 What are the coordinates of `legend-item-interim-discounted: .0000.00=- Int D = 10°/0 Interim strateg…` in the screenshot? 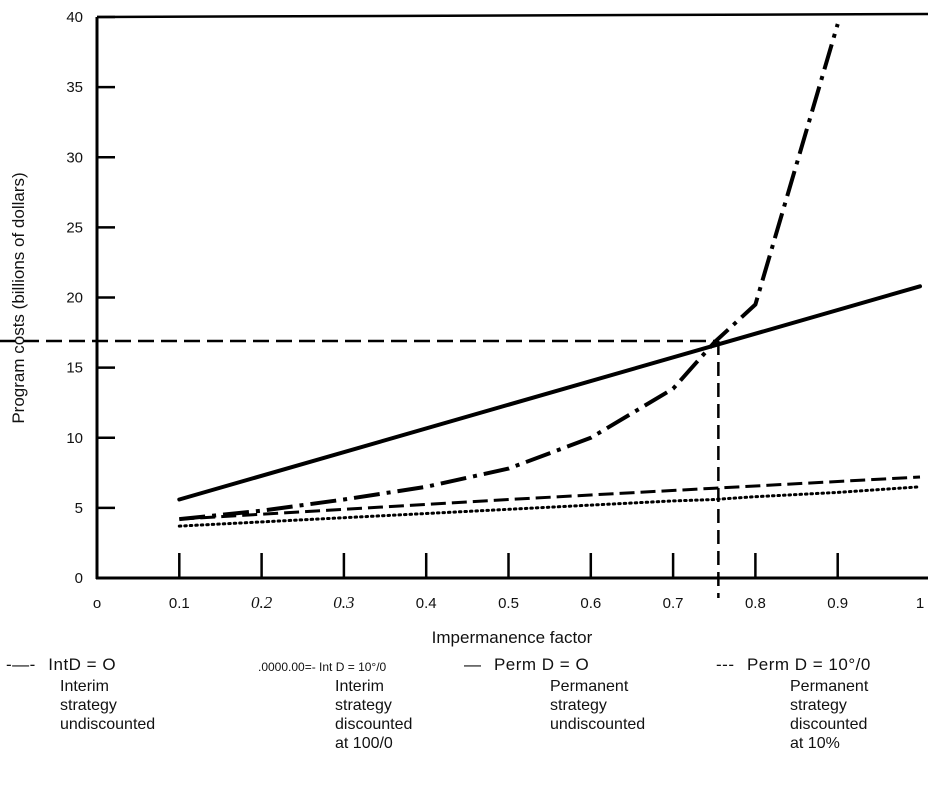 It's located at (335, 703).